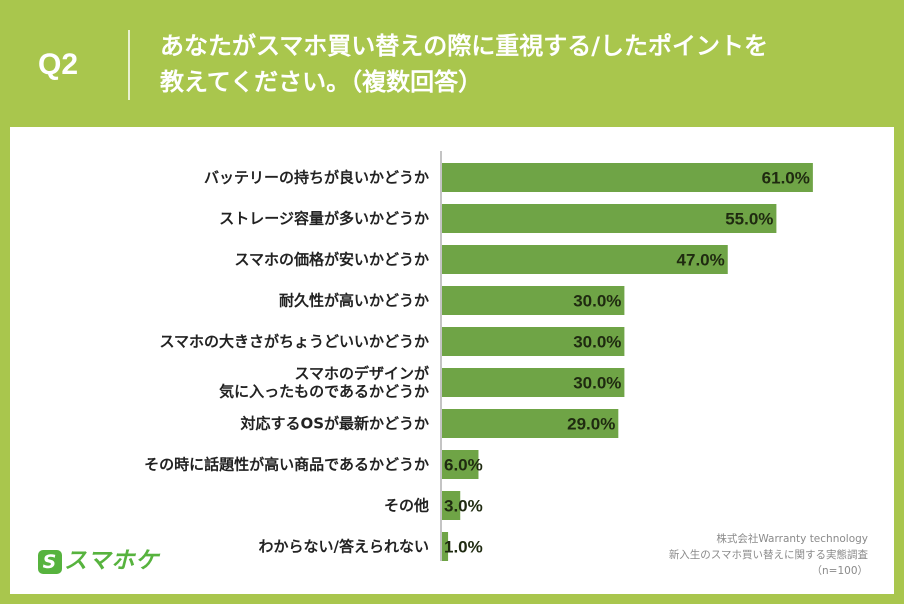  I want to click on logo: S スマホケ, so click(98, 558).